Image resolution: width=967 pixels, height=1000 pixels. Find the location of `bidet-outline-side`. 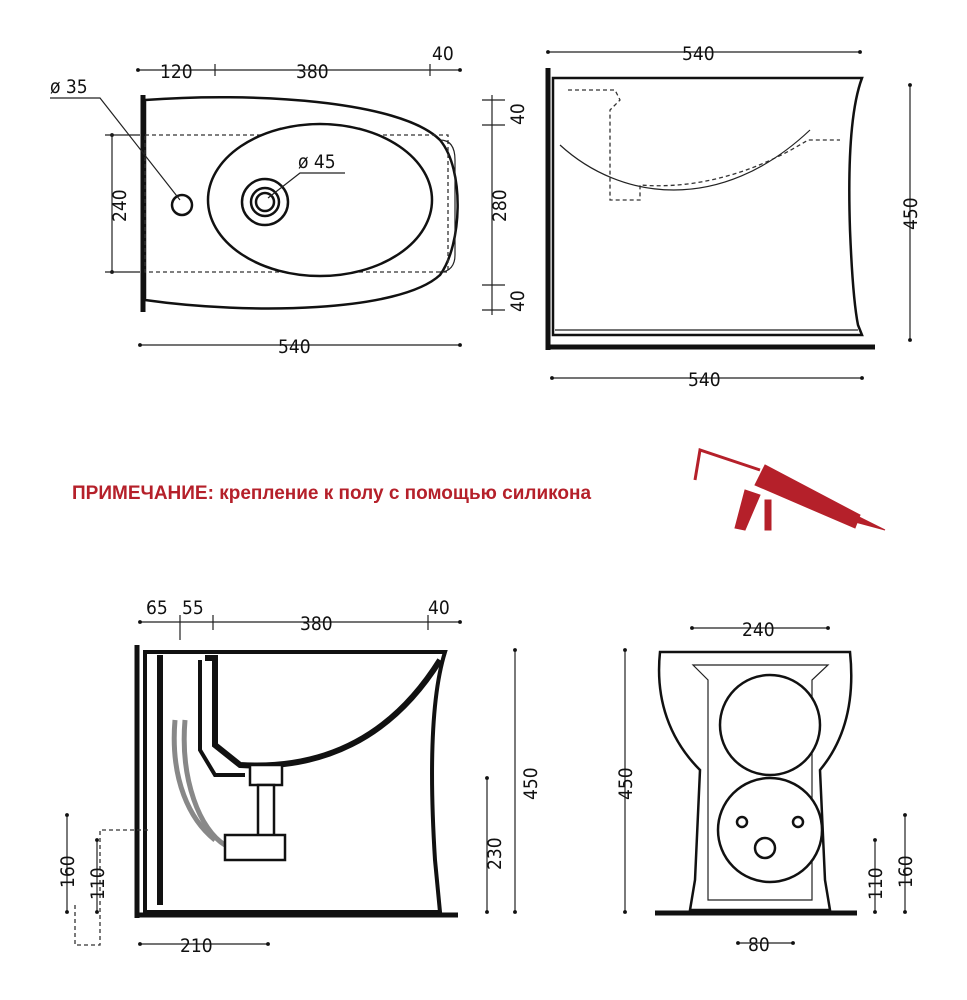

bidet-outline-side is located at coordinates (707, 206).